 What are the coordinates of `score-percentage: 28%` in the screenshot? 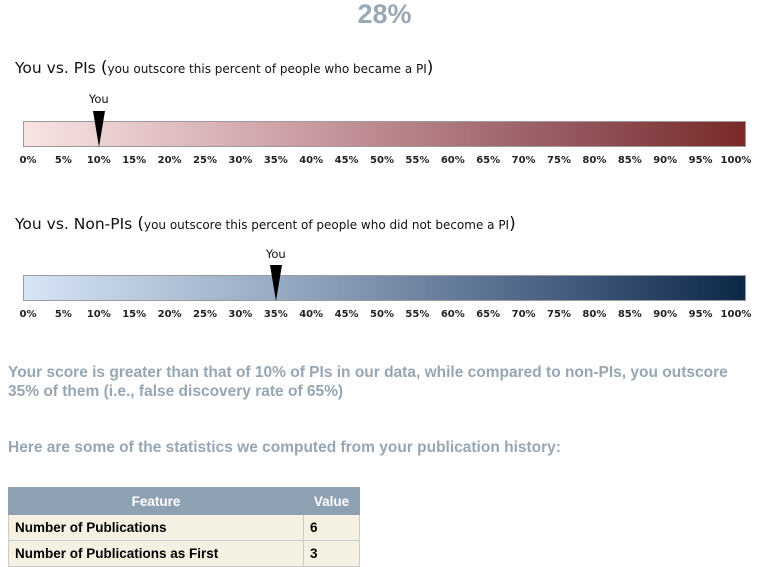 It's located at (384, 14).